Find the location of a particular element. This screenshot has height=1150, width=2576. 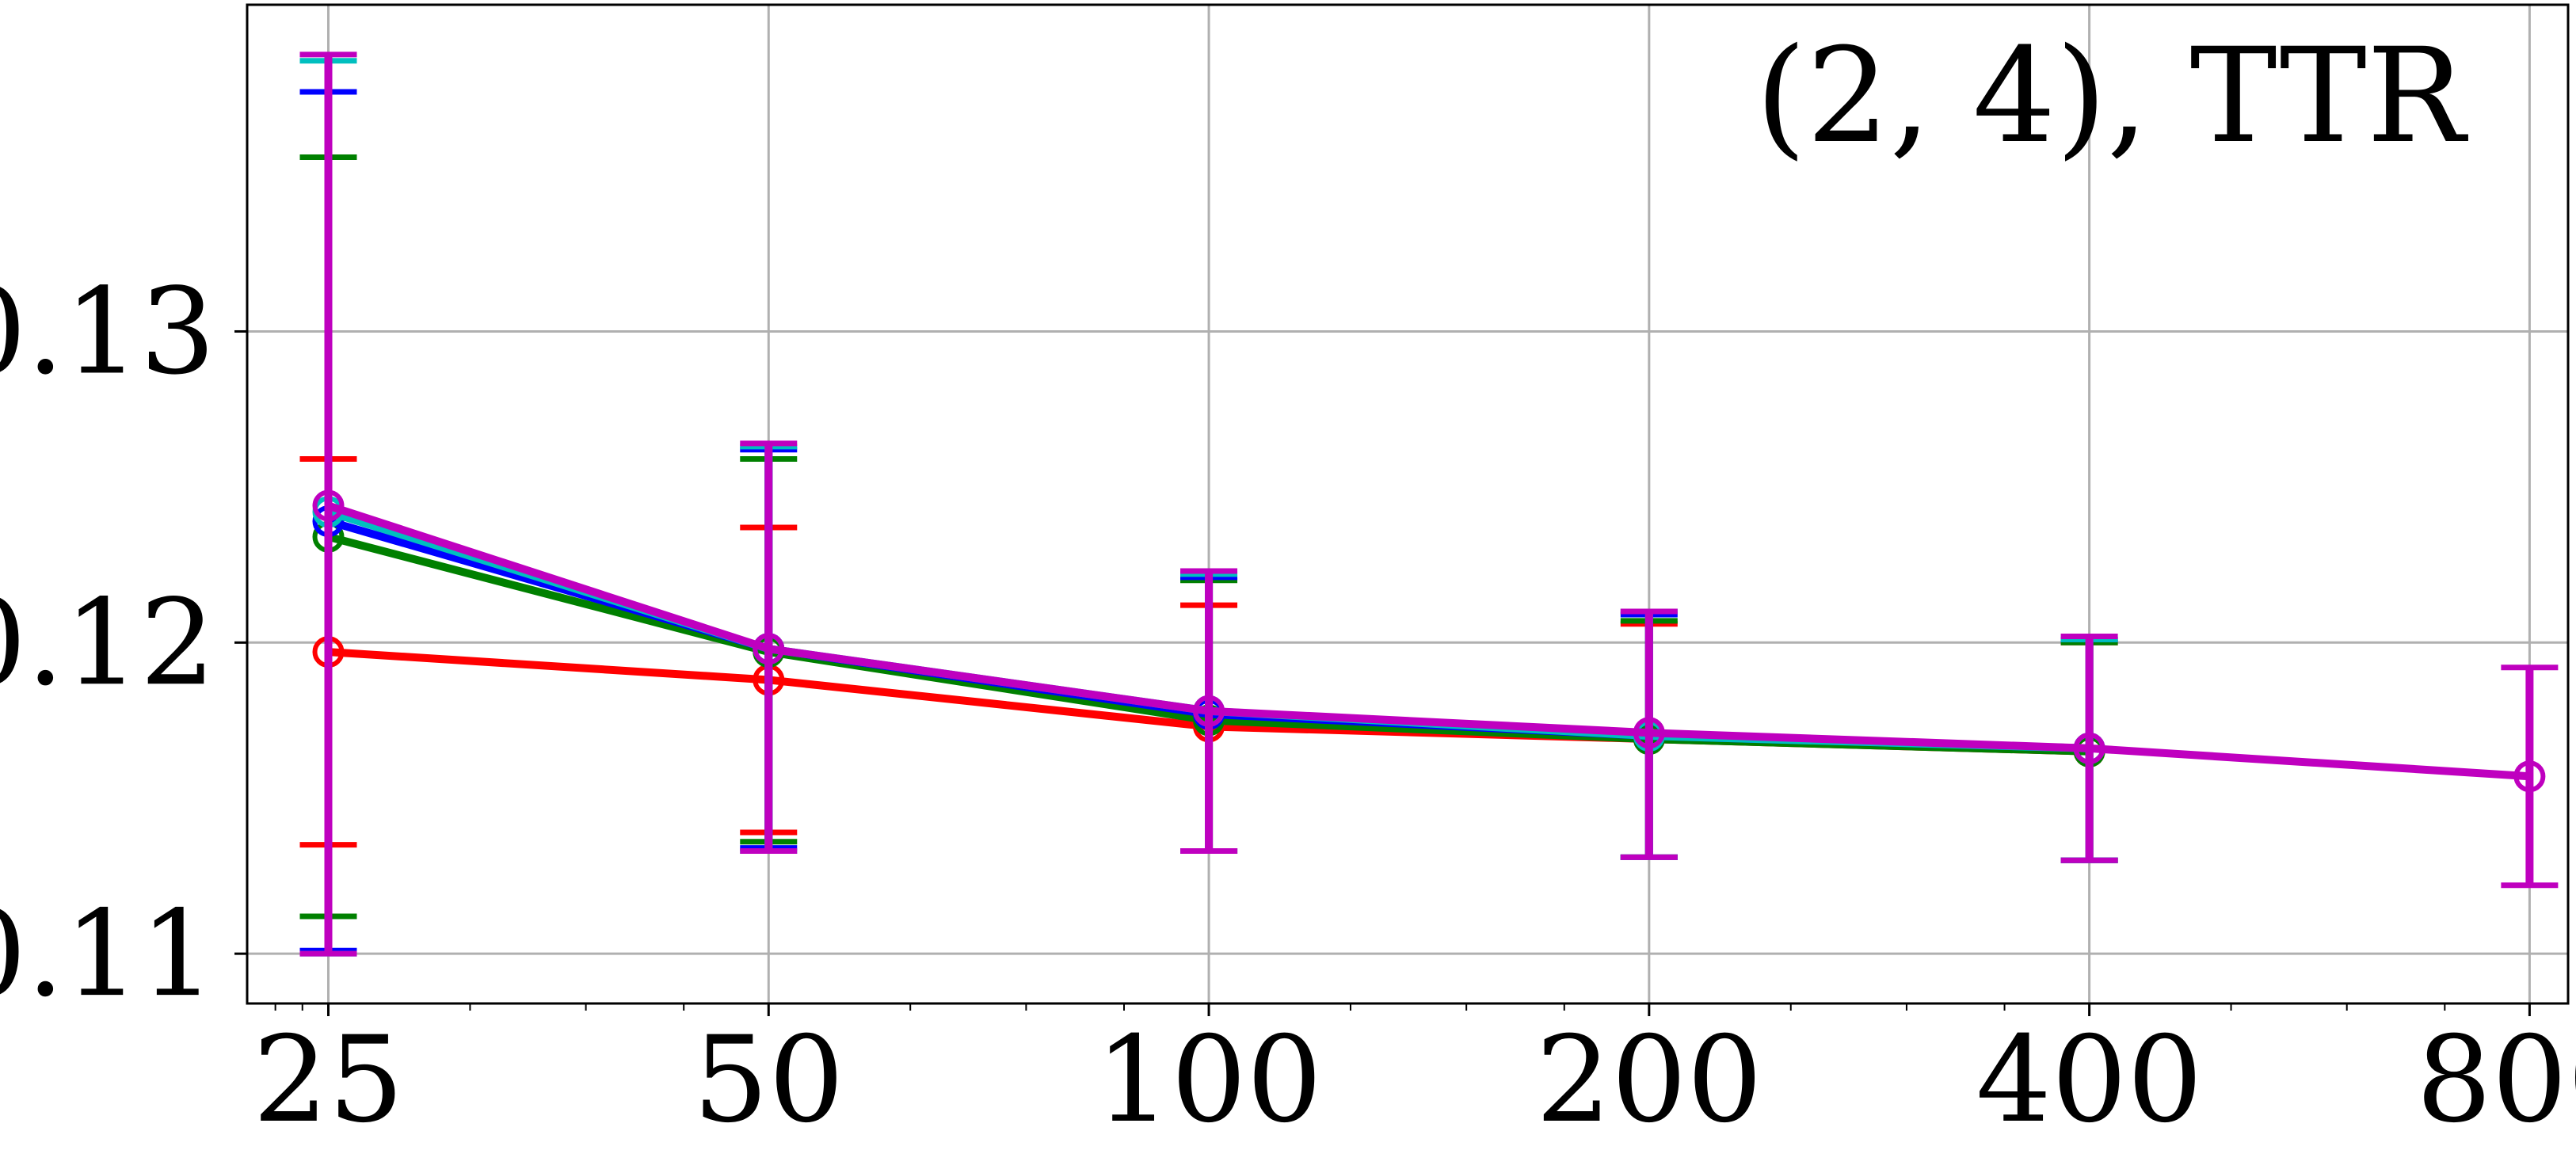

x-tick-label: 100 is located at coordinates (1209, 1080).